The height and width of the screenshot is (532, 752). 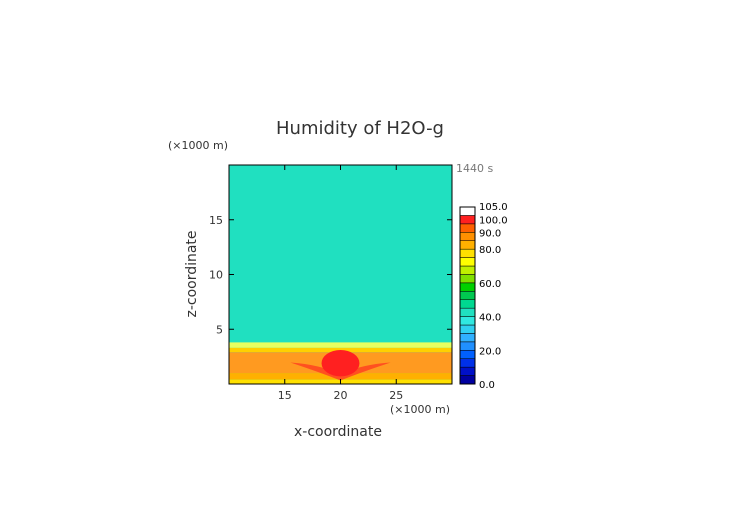 I want to click on colorbar: 0.0 20.0 40.0 60.0 80.0 90.0 100.0 105.0, so click(x=483, y=296).